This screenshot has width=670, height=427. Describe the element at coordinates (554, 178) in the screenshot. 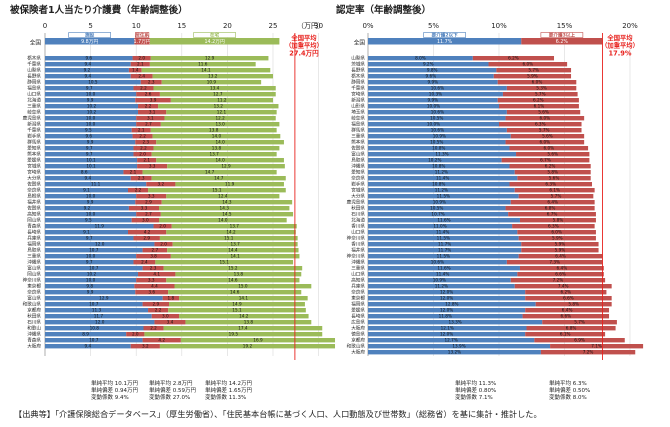

I see `bar-value-label: 5.6%` at that location.